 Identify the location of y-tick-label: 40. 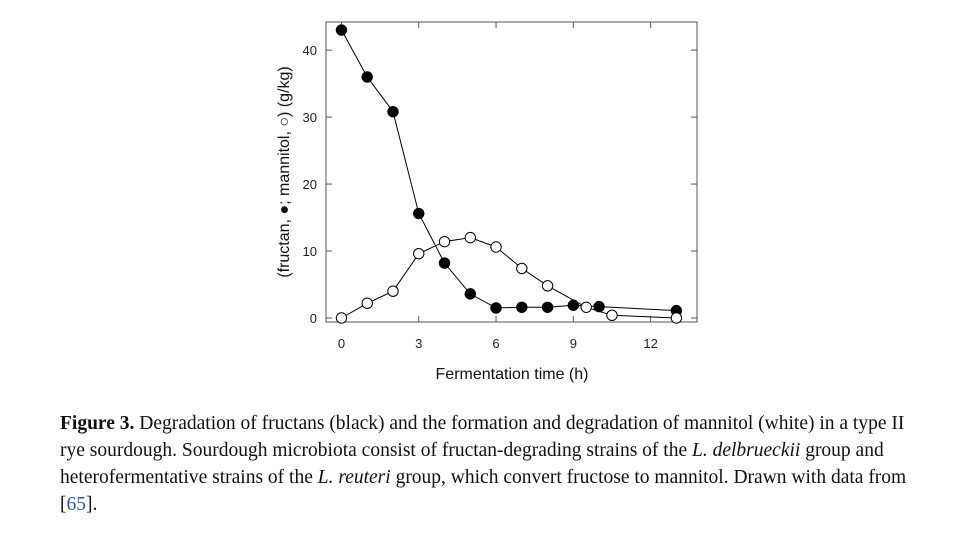
(310, 50).